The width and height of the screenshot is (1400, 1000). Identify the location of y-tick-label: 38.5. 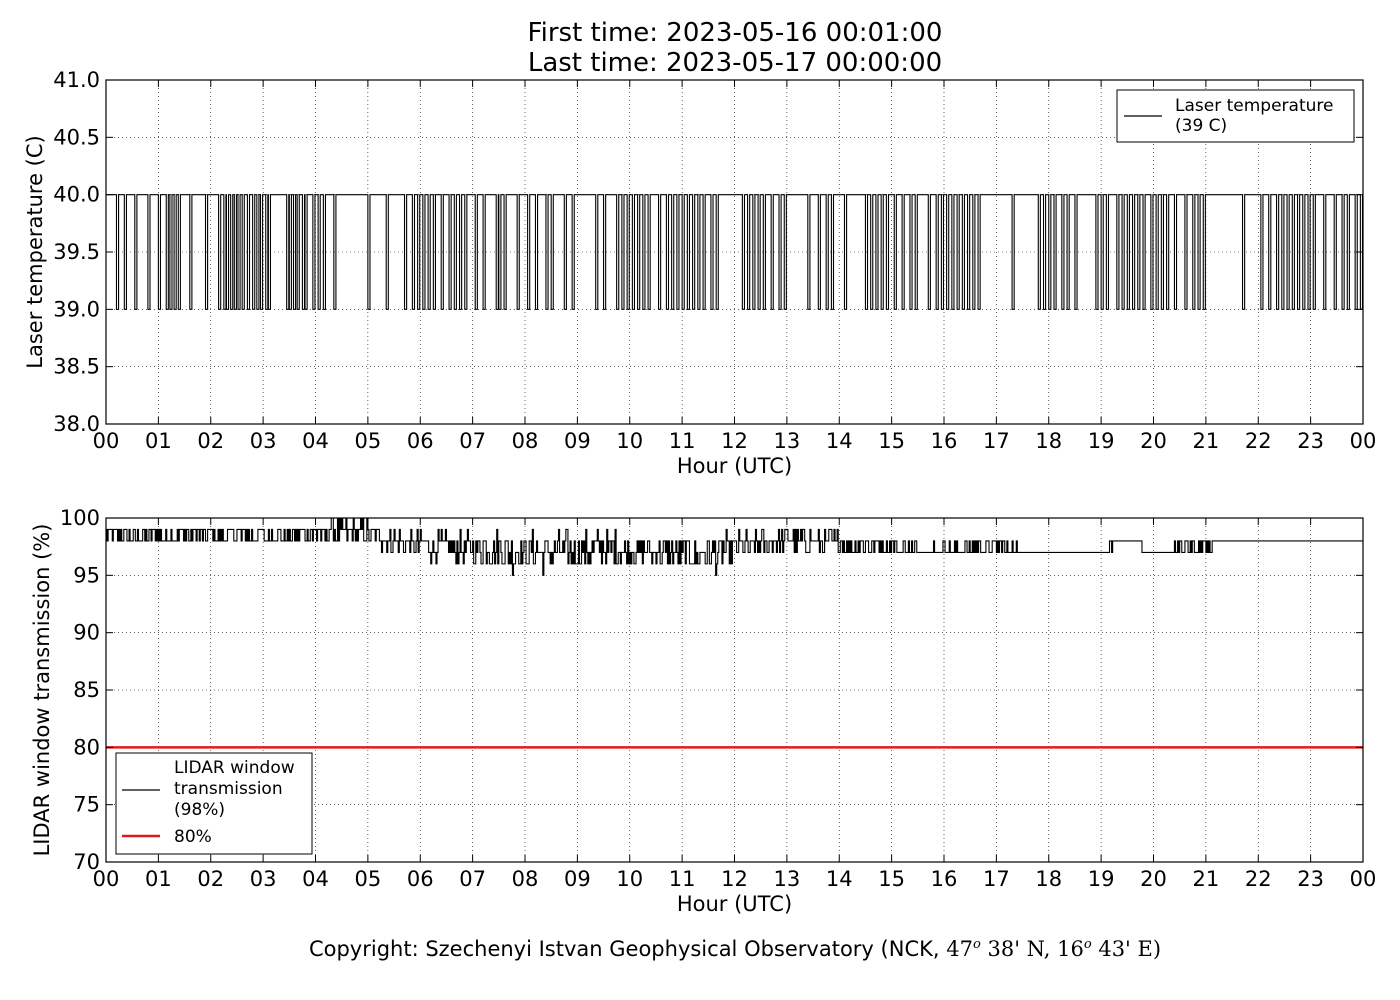
(76, 367).